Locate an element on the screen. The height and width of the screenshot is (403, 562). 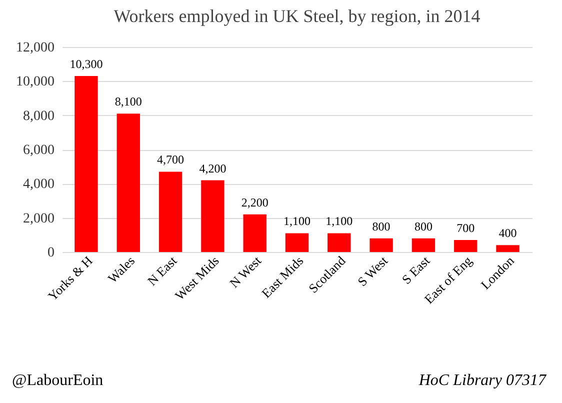
data-label: 4,200 is located at coordinates (212, 168).